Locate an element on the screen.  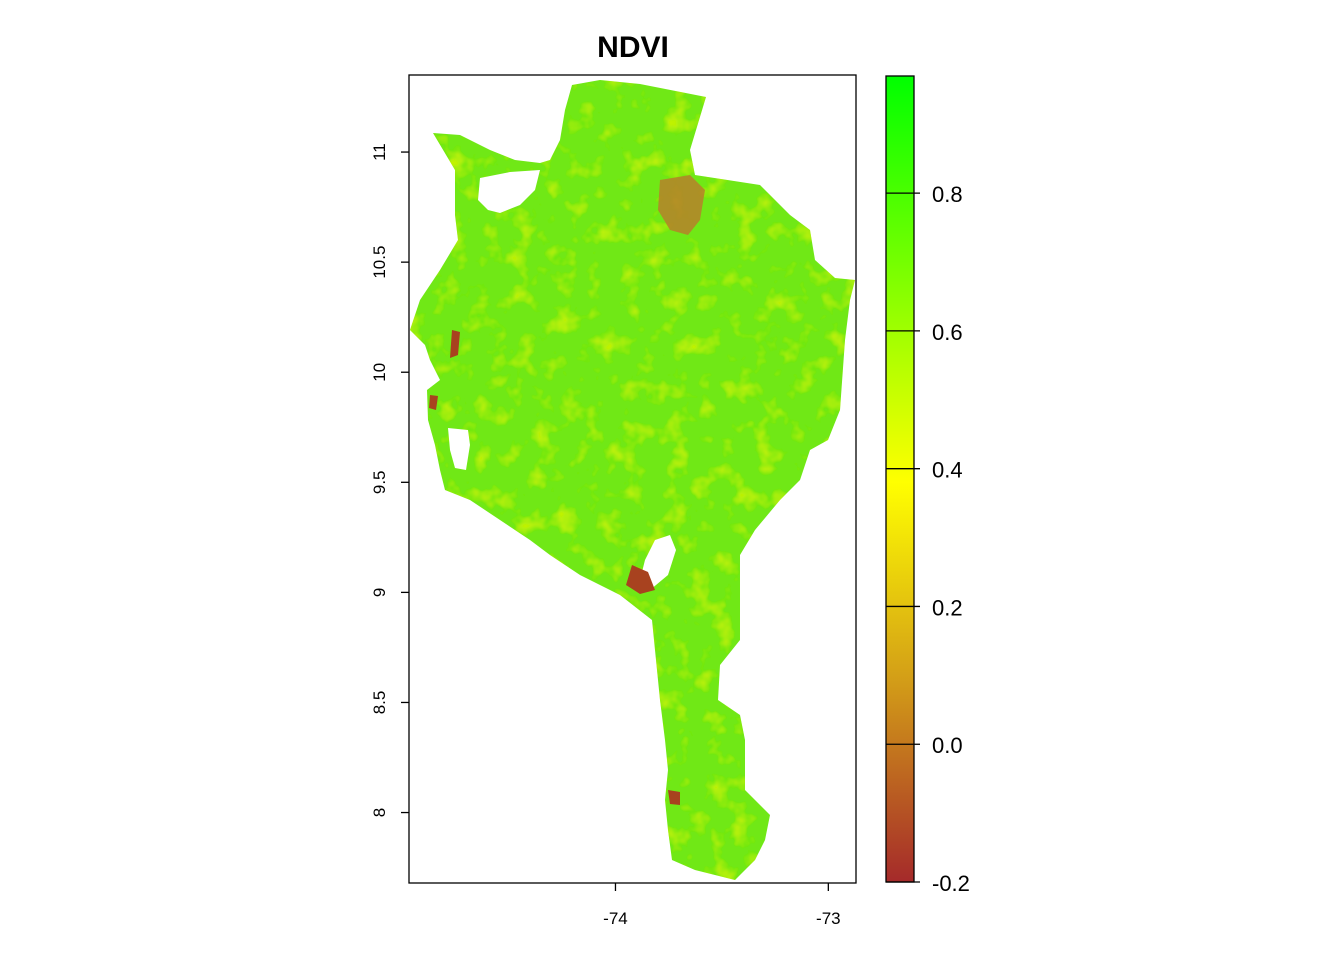
low-ndvi-marsh is located at coordinates (640, 579).